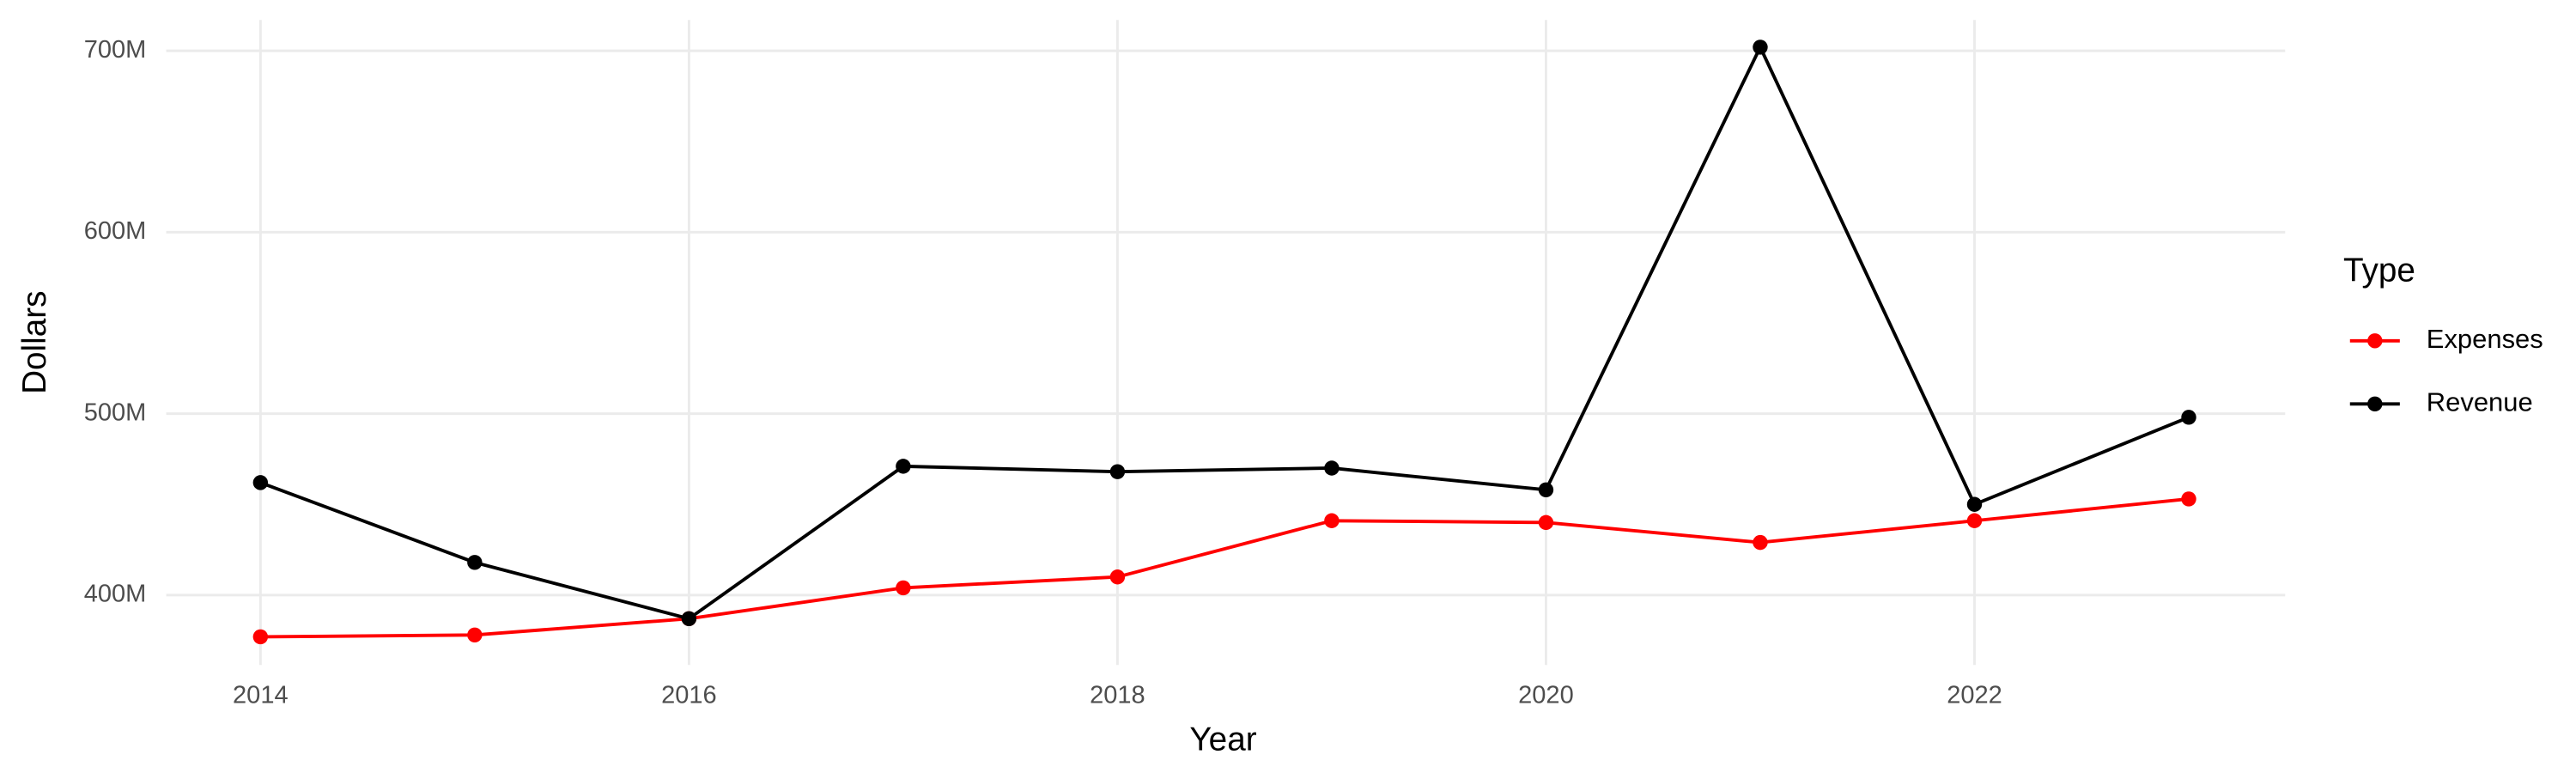 The image size is (2576, 773). What do you see at coordinates (1546, 695) in the screenshot?
I see `x-tick-label: 2020` at bounding box center [1546, 695].